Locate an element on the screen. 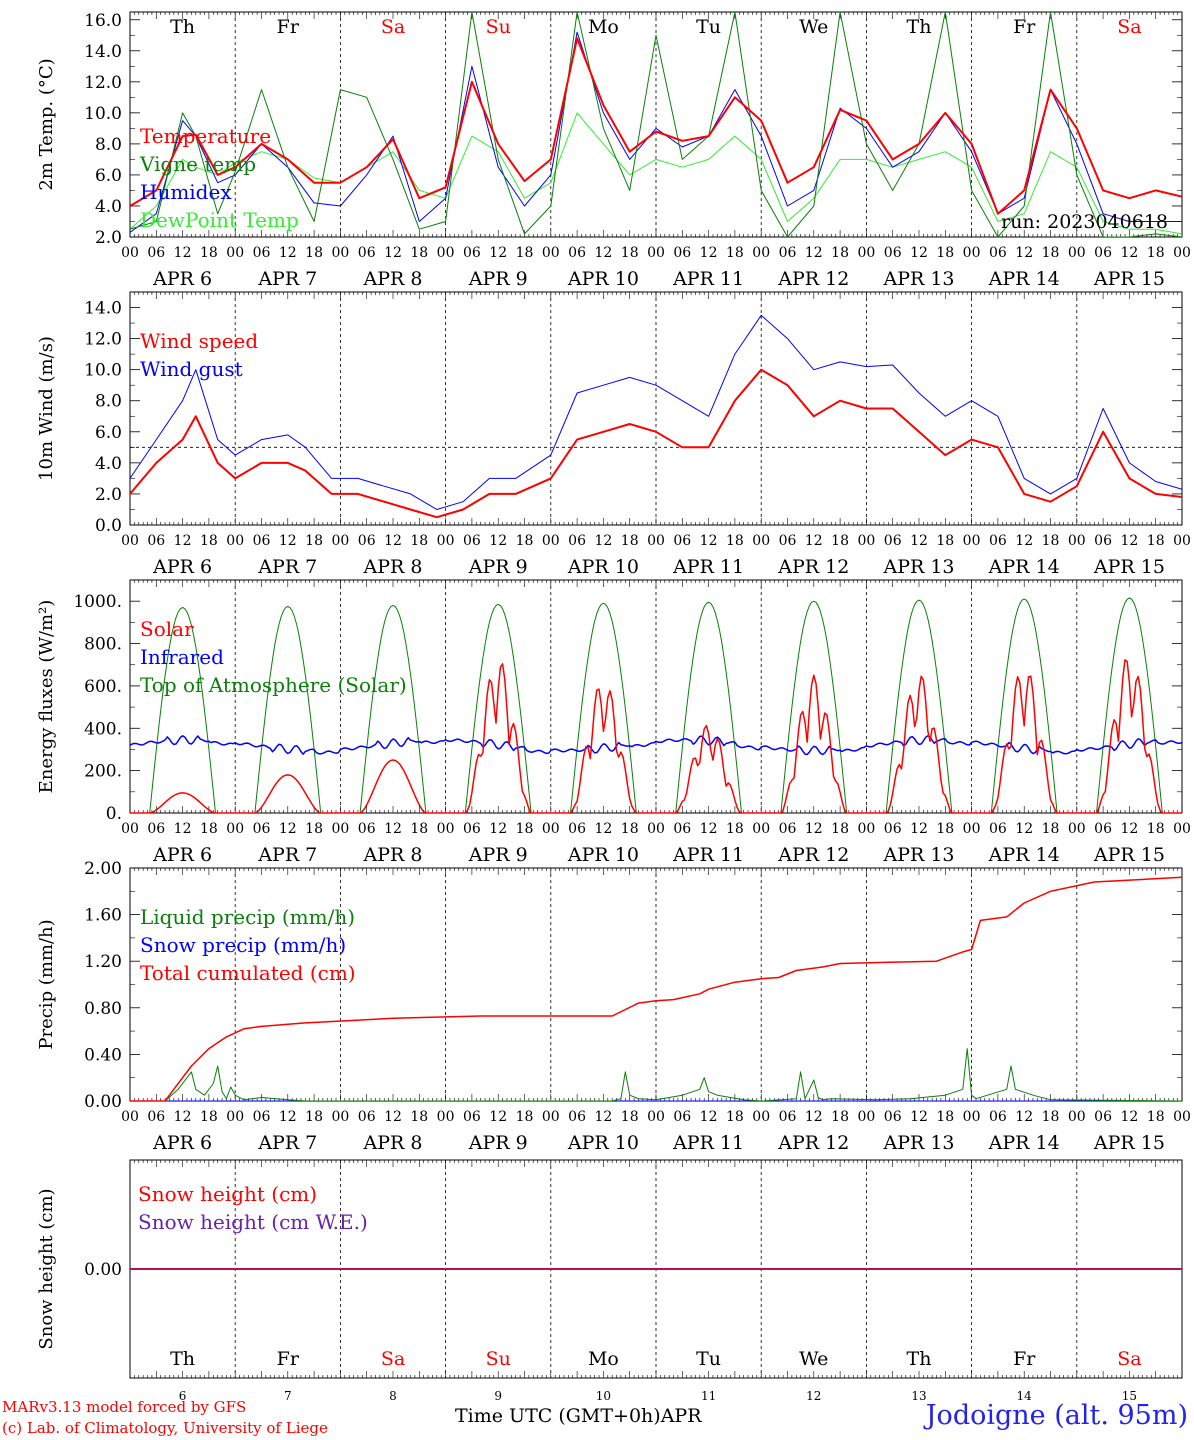 Image resolution: width=1194 pixels, height=1440 pixels. series-toa is located at coordinates (656, 705).